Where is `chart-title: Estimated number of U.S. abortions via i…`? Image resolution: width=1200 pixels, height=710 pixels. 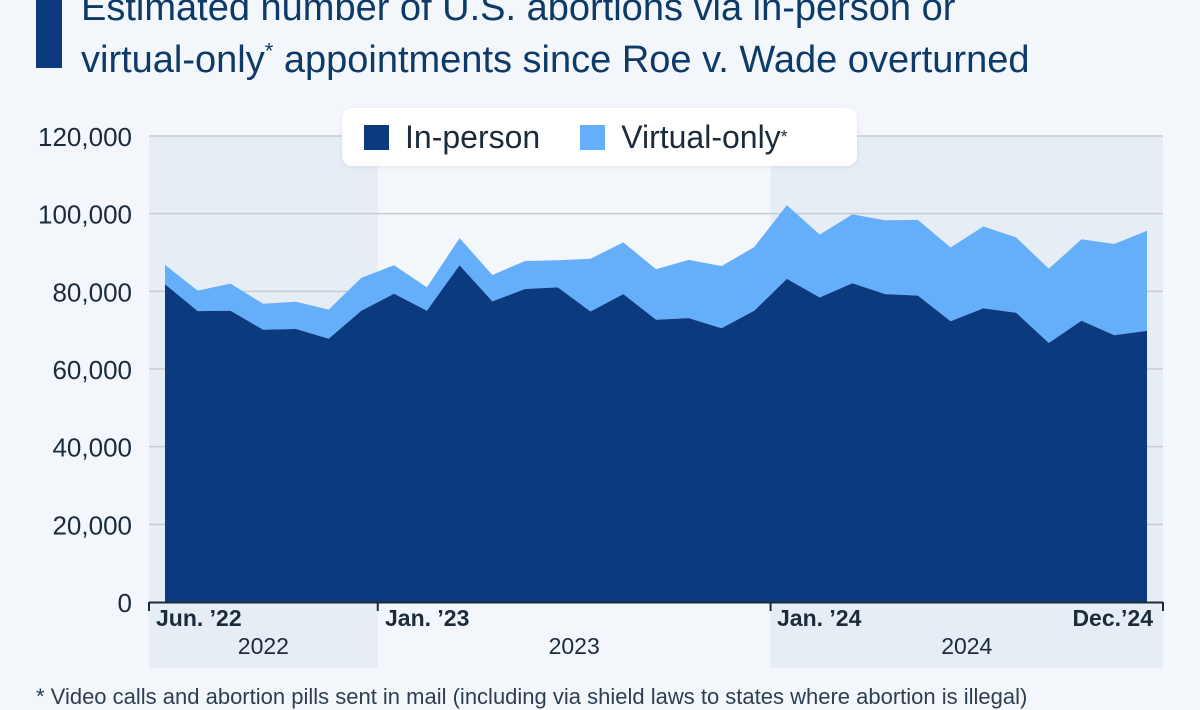
chart-title: Estimated number of U.S. abortions via i… is located at coordinates (631, 43).